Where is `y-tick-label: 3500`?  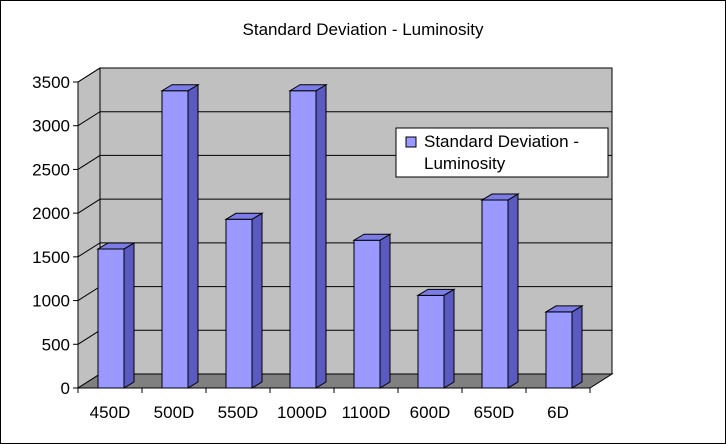 y-tick-label: 3500 is located at coordinates (51, 82).